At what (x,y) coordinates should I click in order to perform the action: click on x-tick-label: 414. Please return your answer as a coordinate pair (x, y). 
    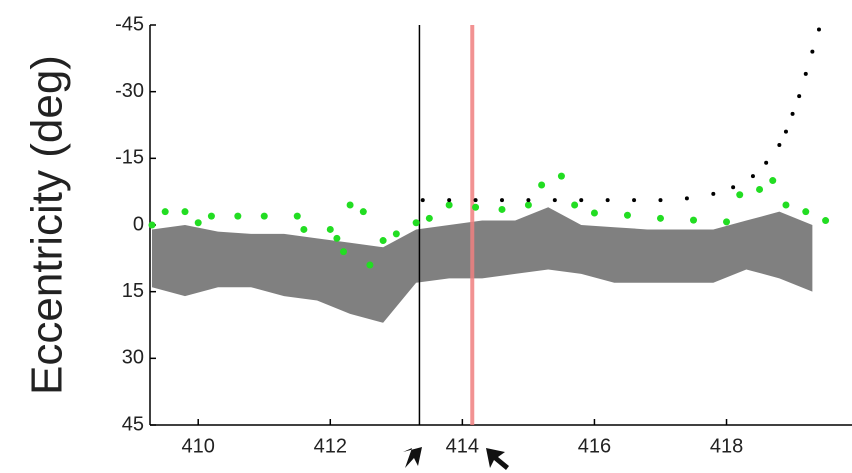
    Looking at the image, I should click on (462, 446).